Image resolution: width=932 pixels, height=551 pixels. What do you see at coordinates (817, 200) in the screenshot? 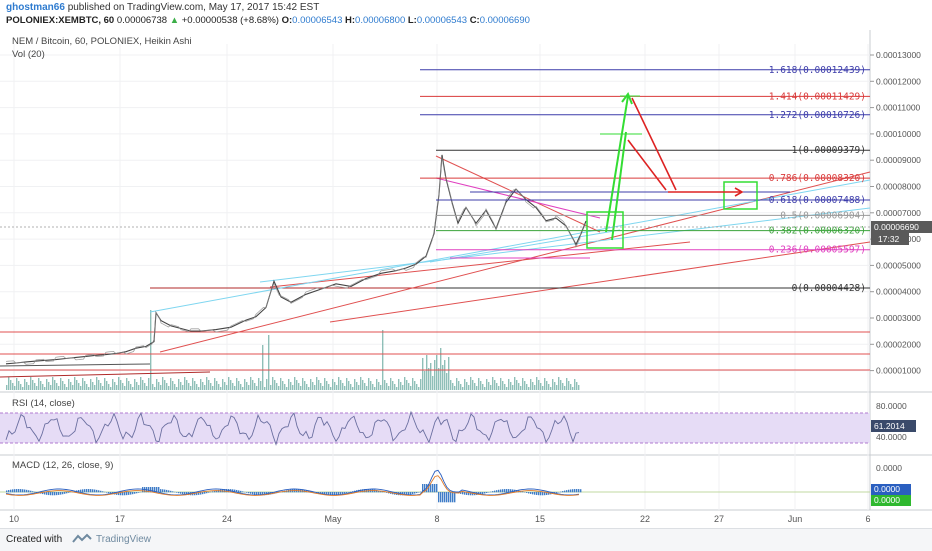
I see `fib-level-label: 0.618(0.00007488)` at bounding box center [817, 200].